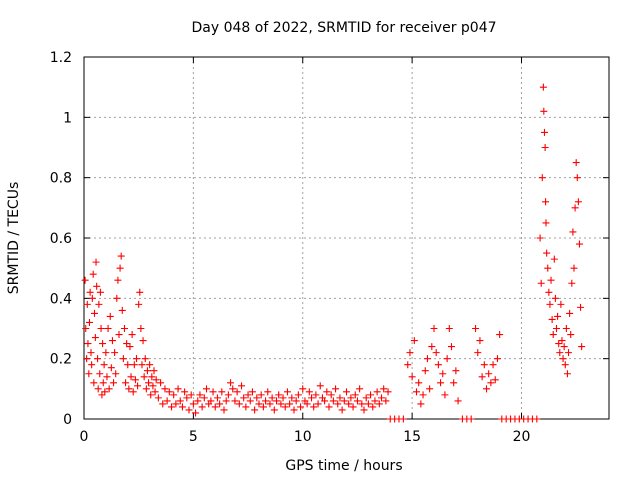 The height and width of the screenshot is (480, 640). What do you see at coordinates (67, 420) in the screenshot?
I see `y-tick-label: 0` at bounding box center [67, 420].